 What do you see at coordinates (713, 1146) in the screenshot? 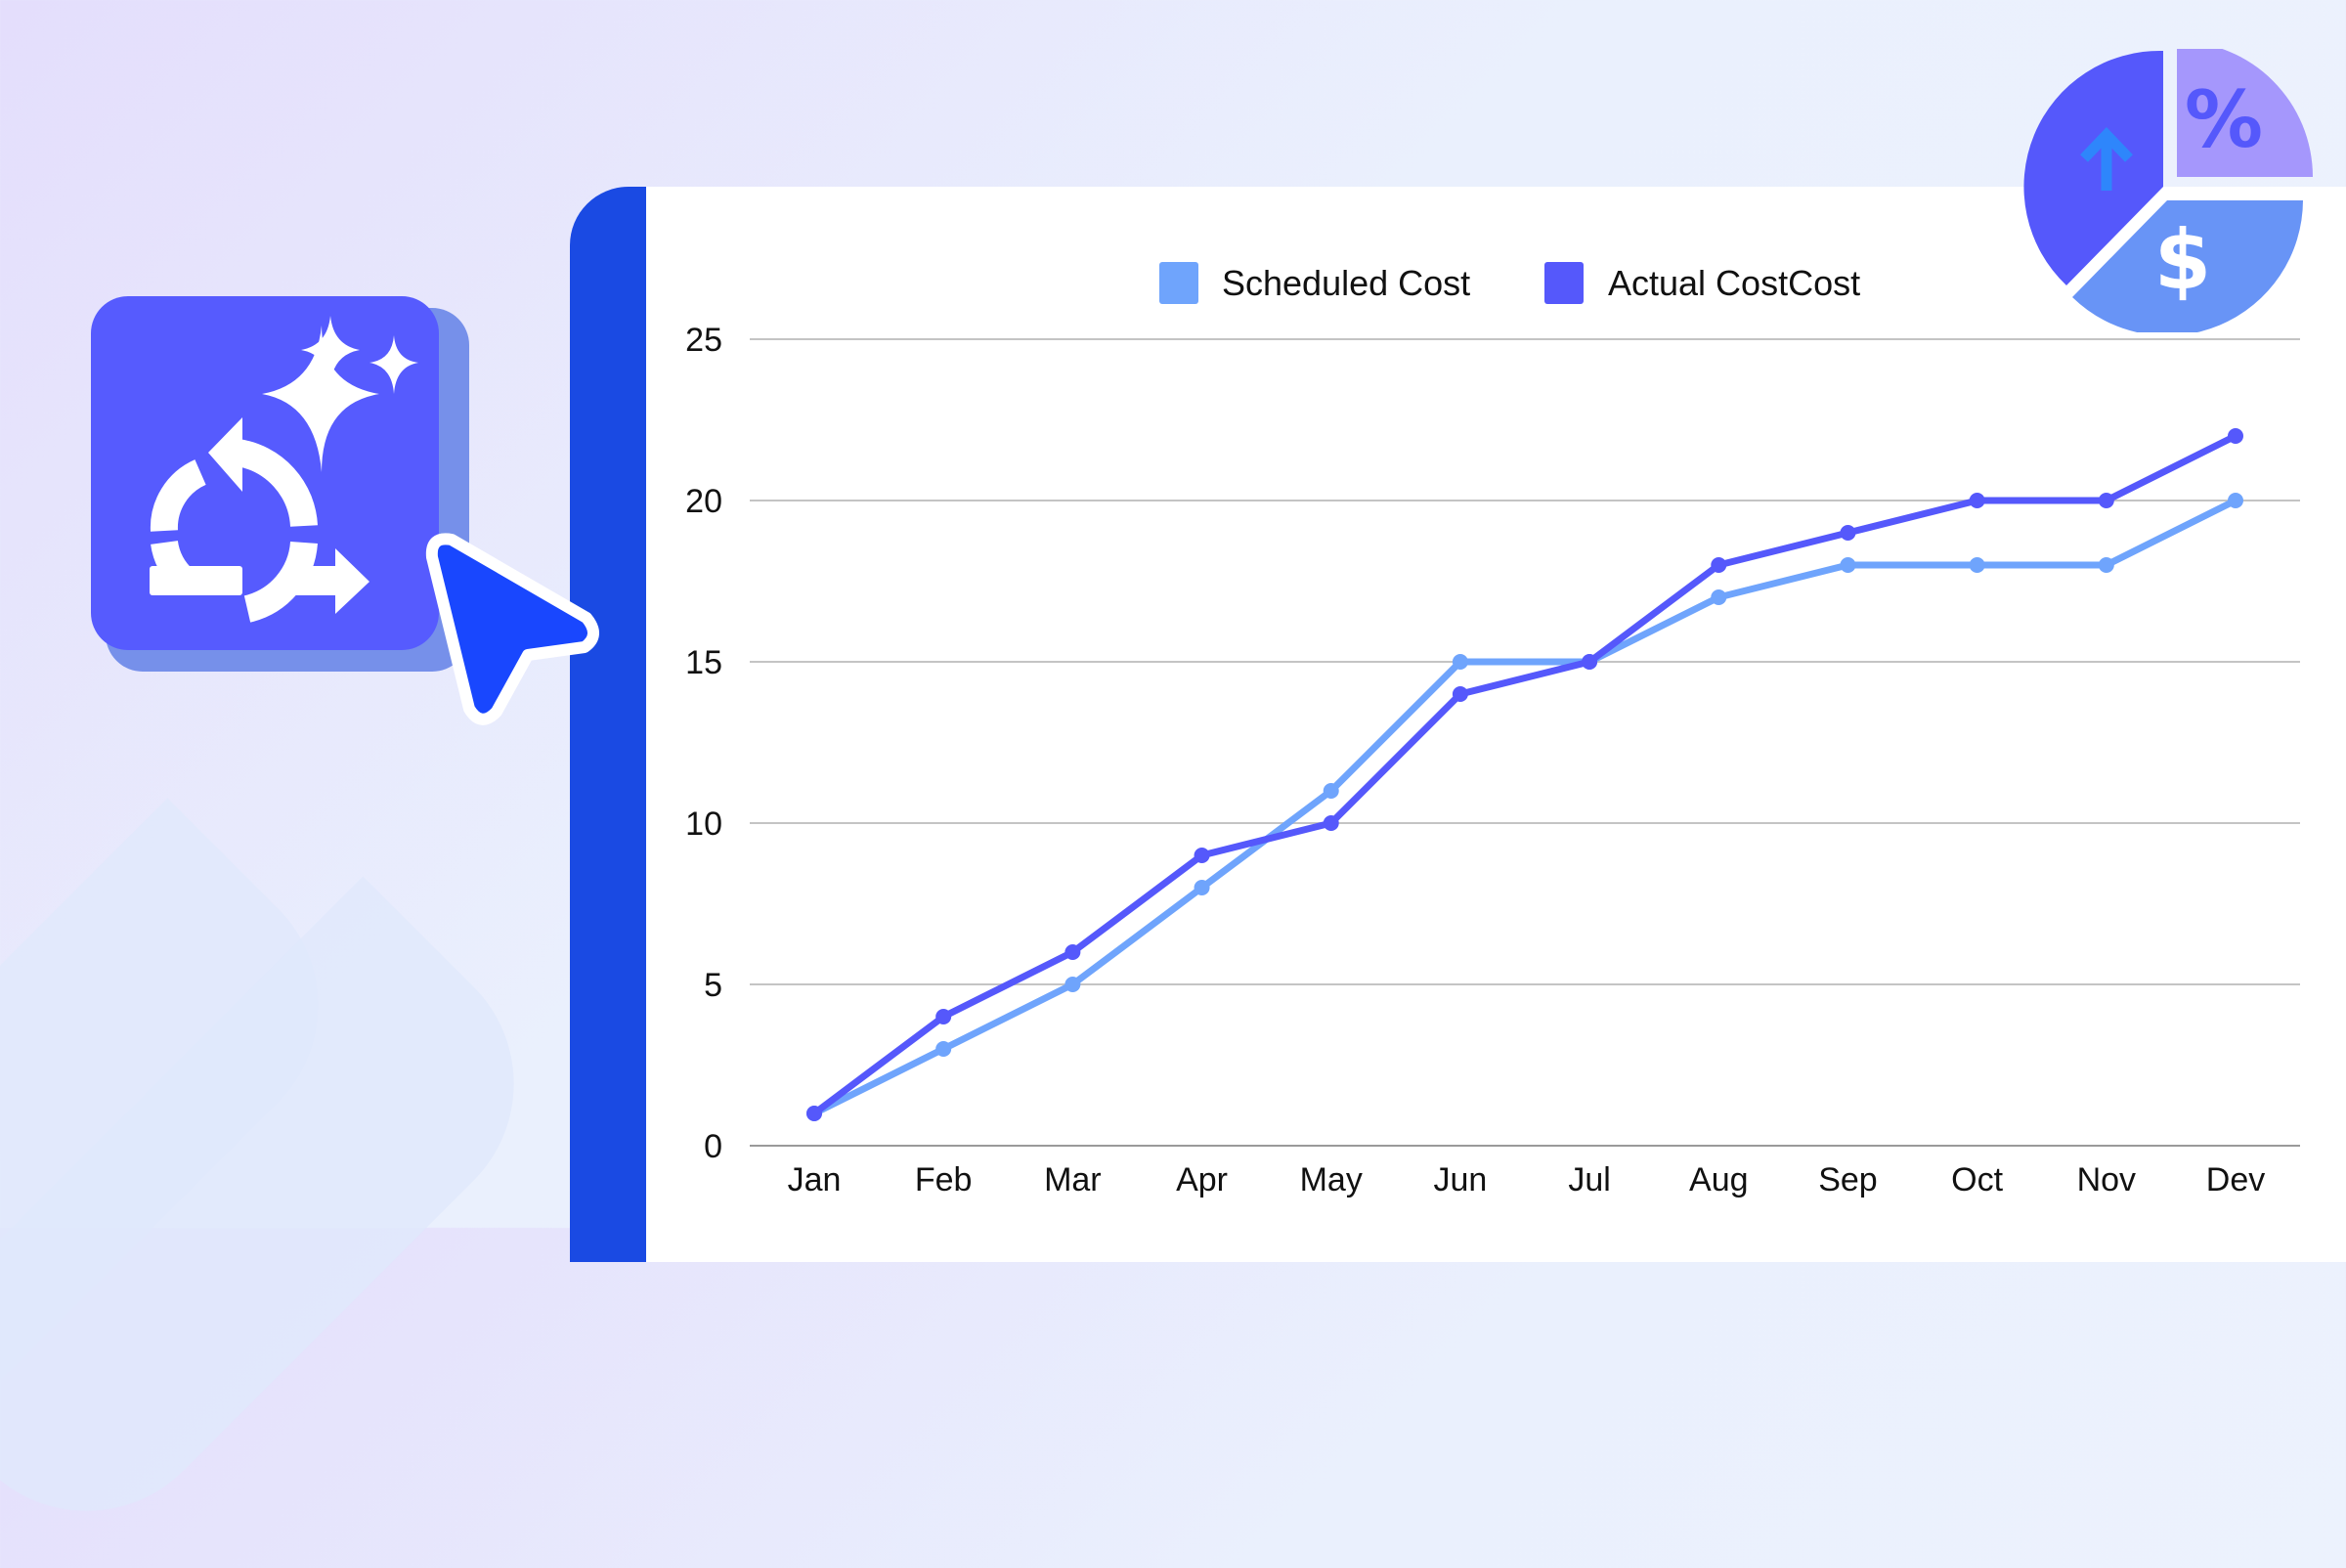
I see `y-tick-label: 0` at bounding box center [713, 1146].